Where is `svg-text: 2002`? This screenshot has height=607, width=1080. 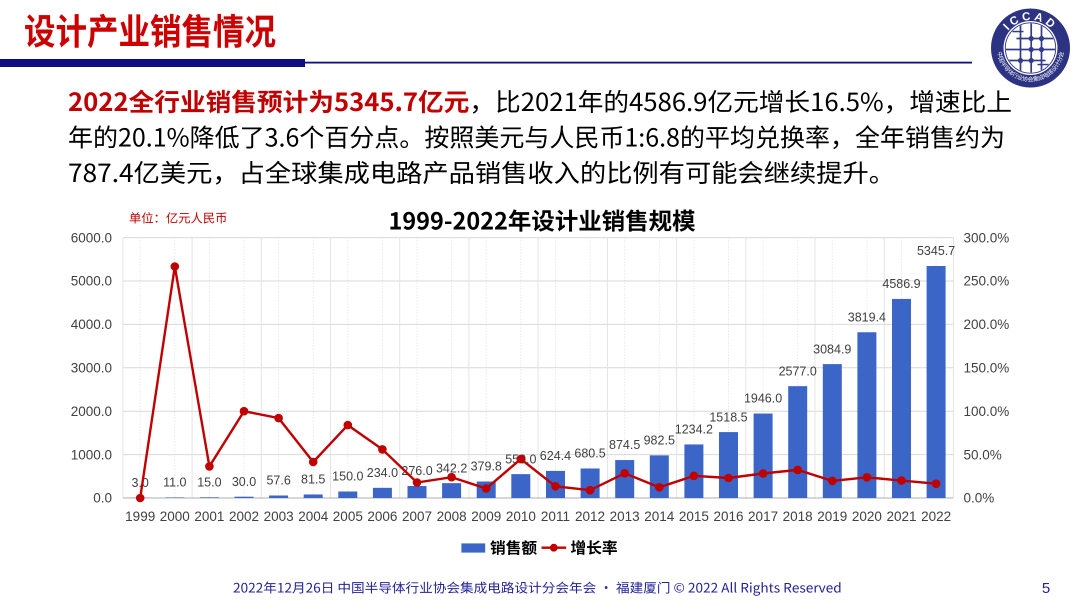
svg-text: 2002 is located at coordinates (244, 516).